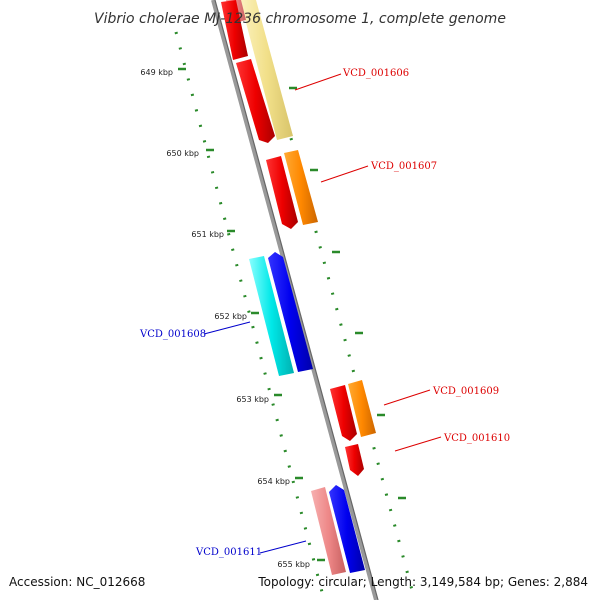  I want to click on gene-arrow-vcd001610, so click(354, 460).